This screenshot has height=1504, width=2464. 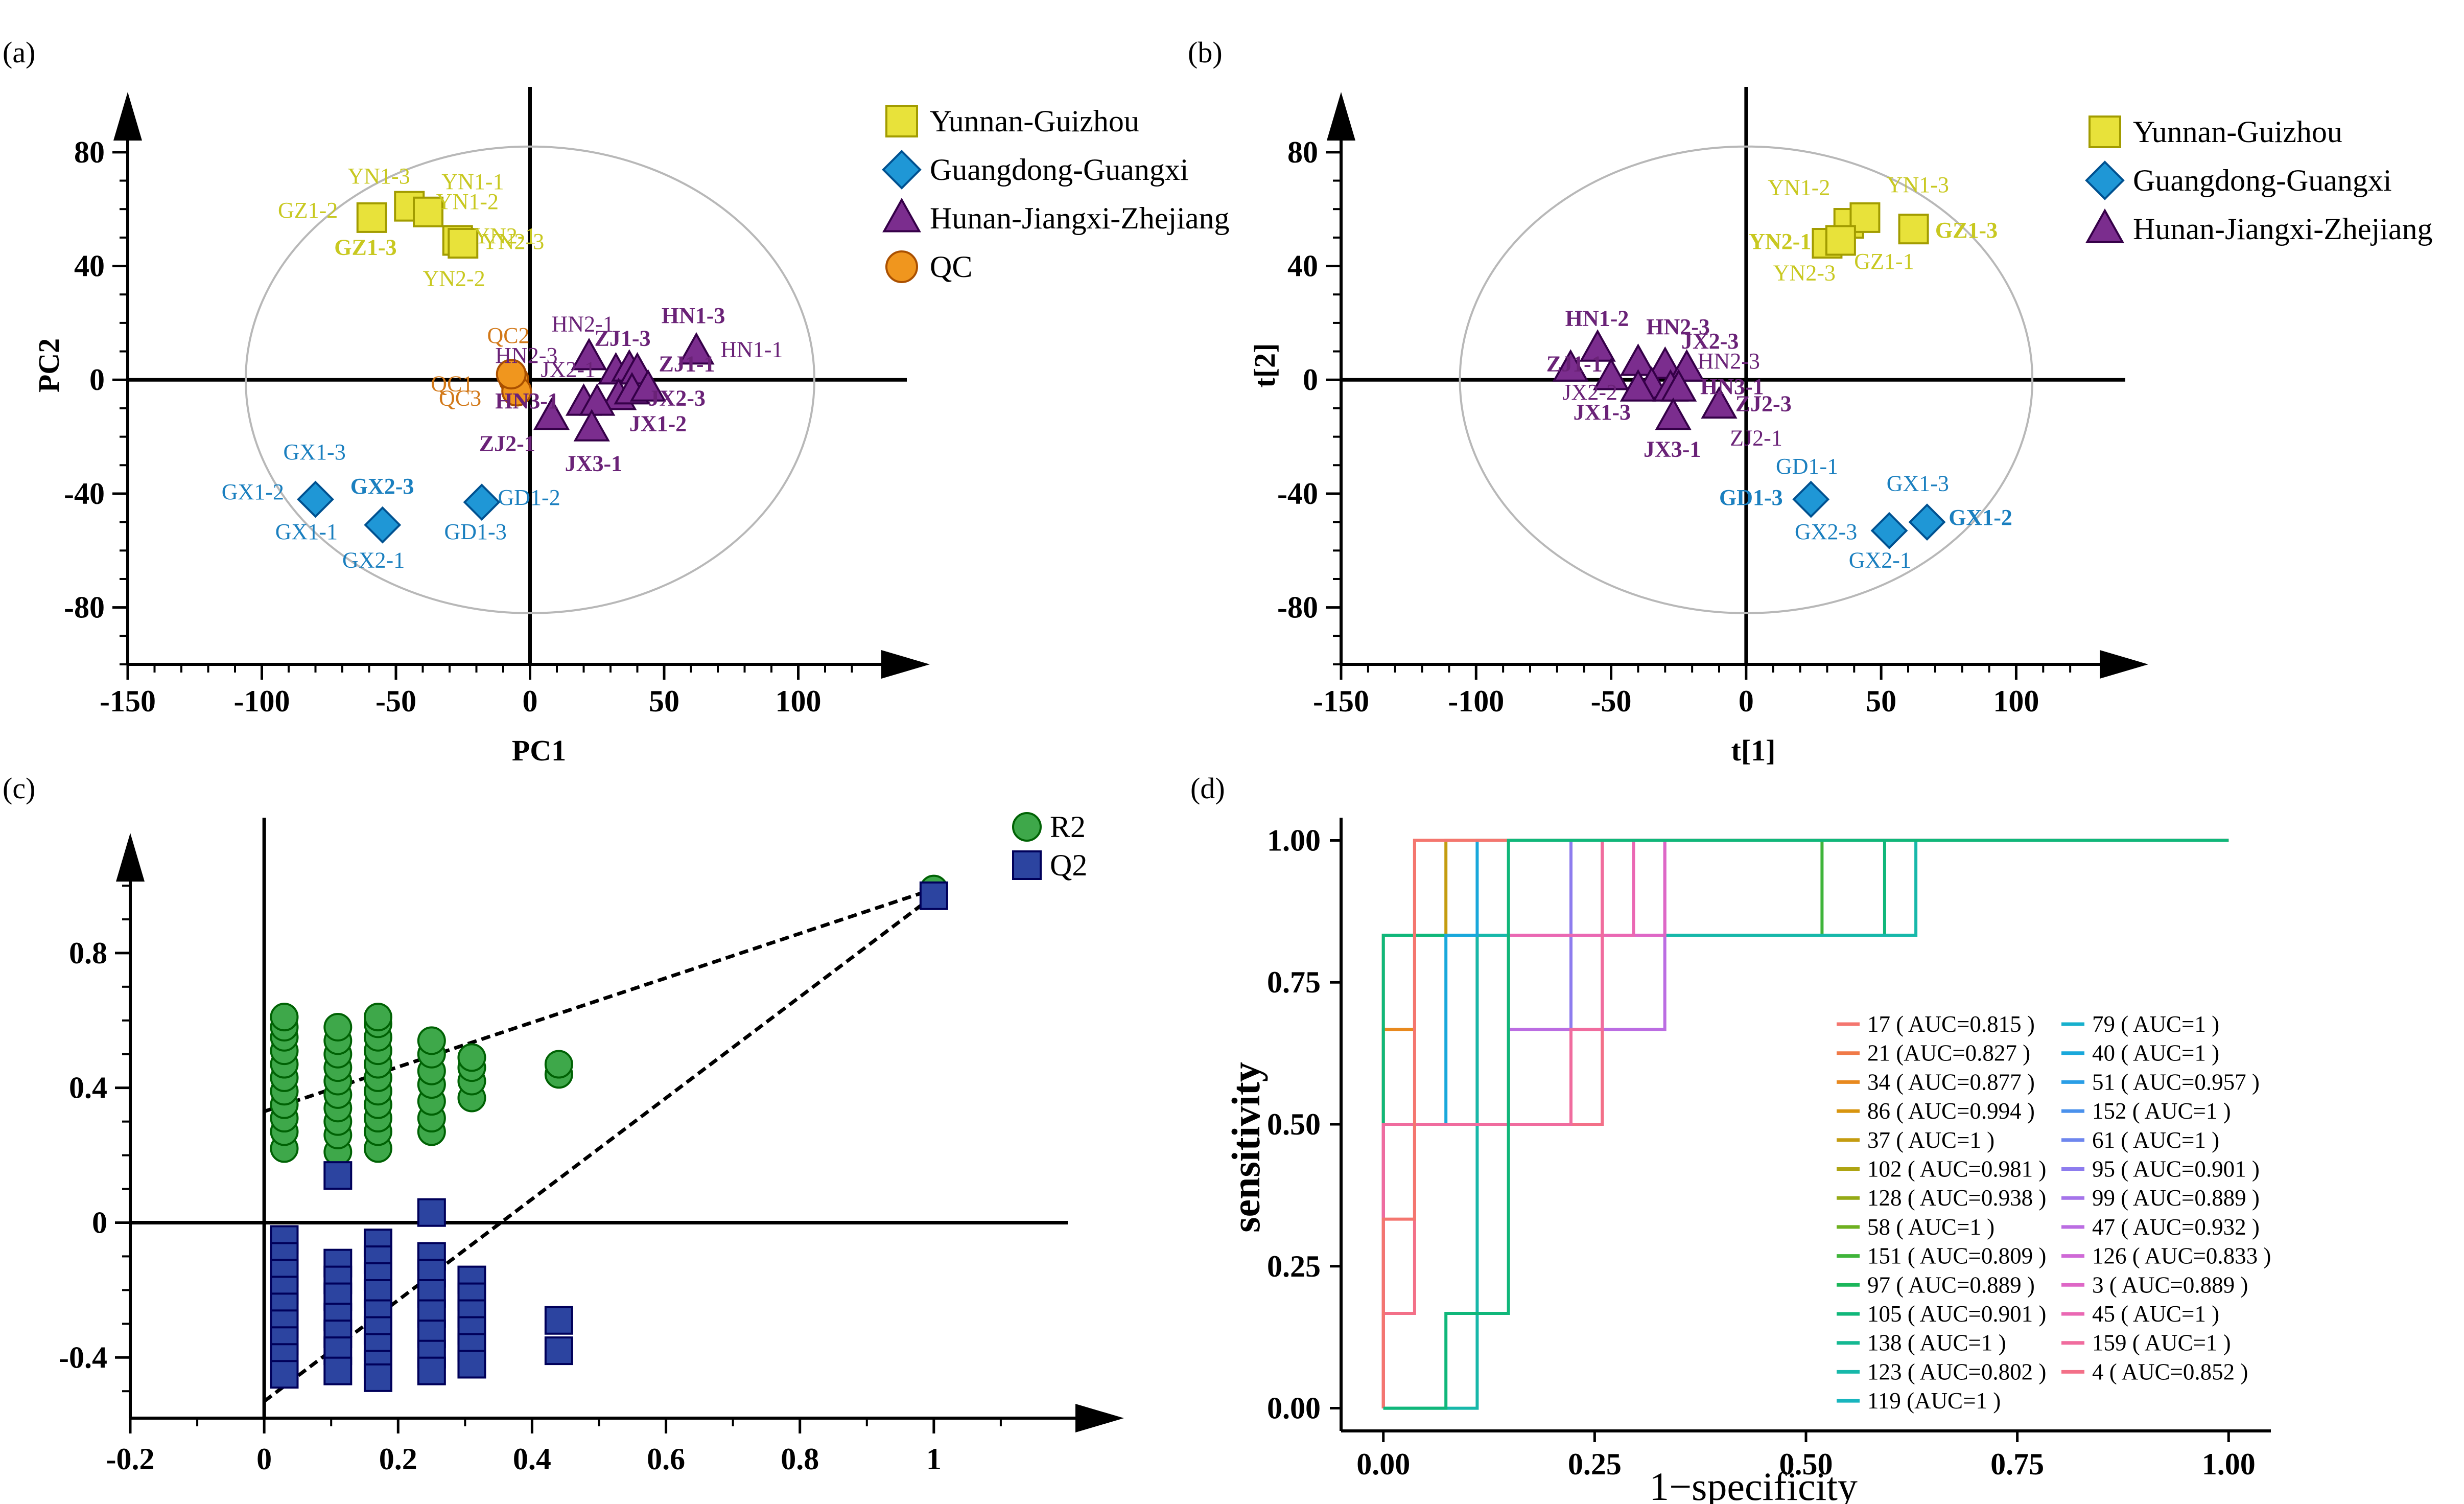 I want to click on legend-label: 97 ( AUC=0.889 ), so click(x=1951, y=1285).